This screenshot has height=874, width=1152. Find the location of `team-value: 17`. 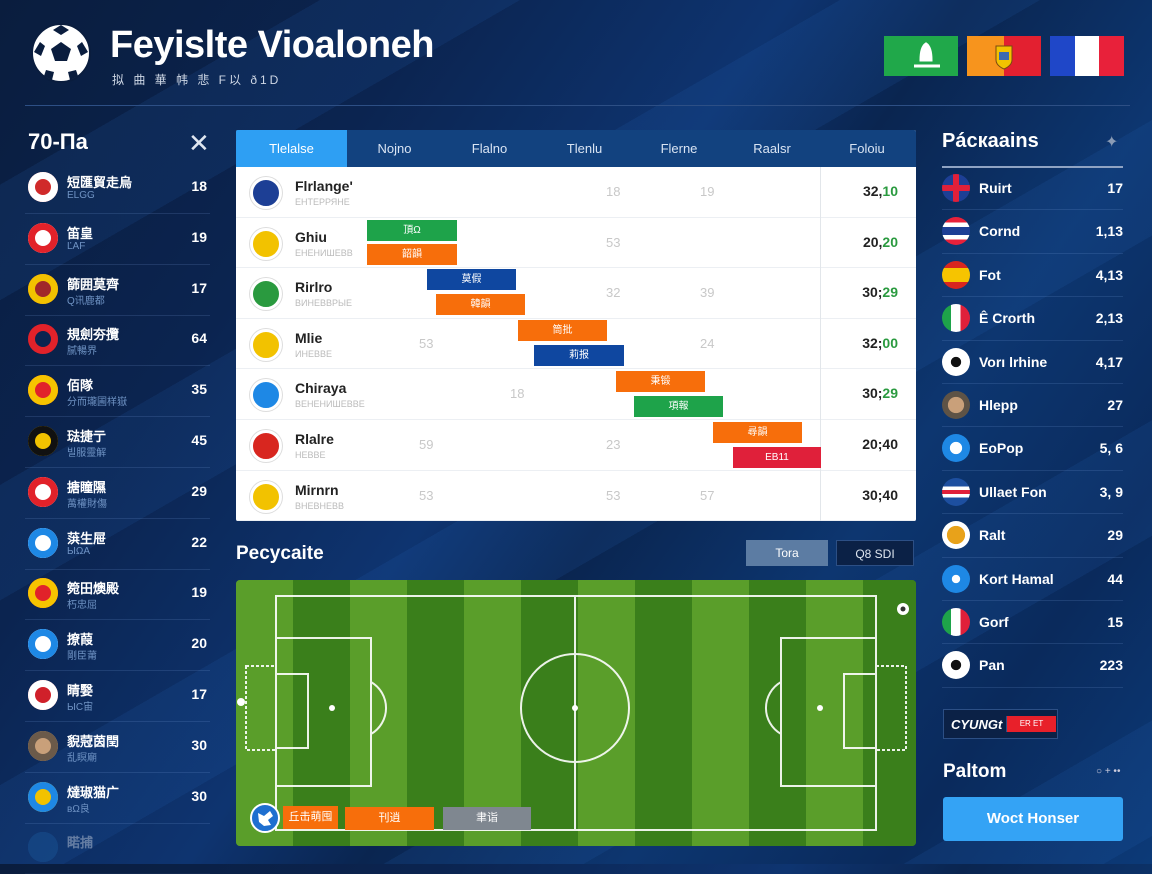

team-value: 17 is located at coordinates (199, 287).